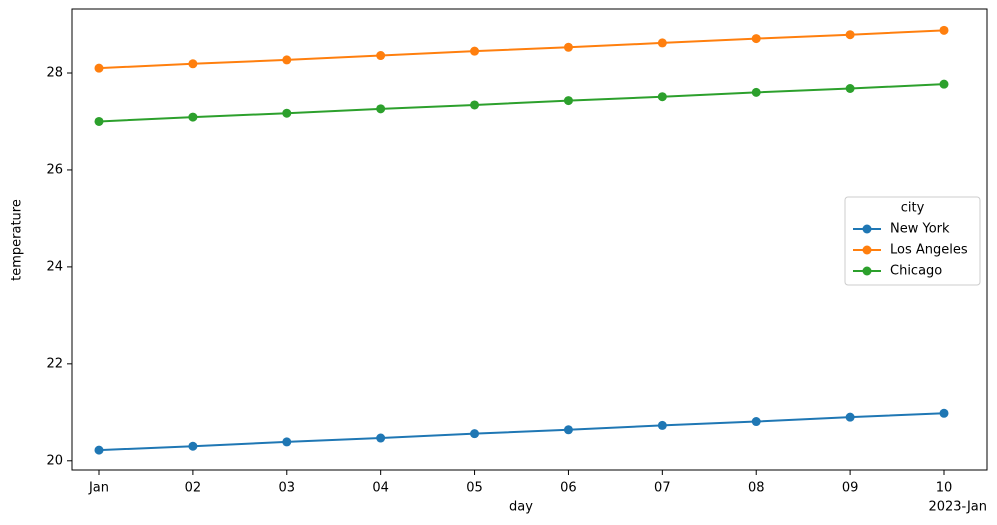 This screenshot has width=997, height=525. I want to click on legend-title: city, so click(913, 208).